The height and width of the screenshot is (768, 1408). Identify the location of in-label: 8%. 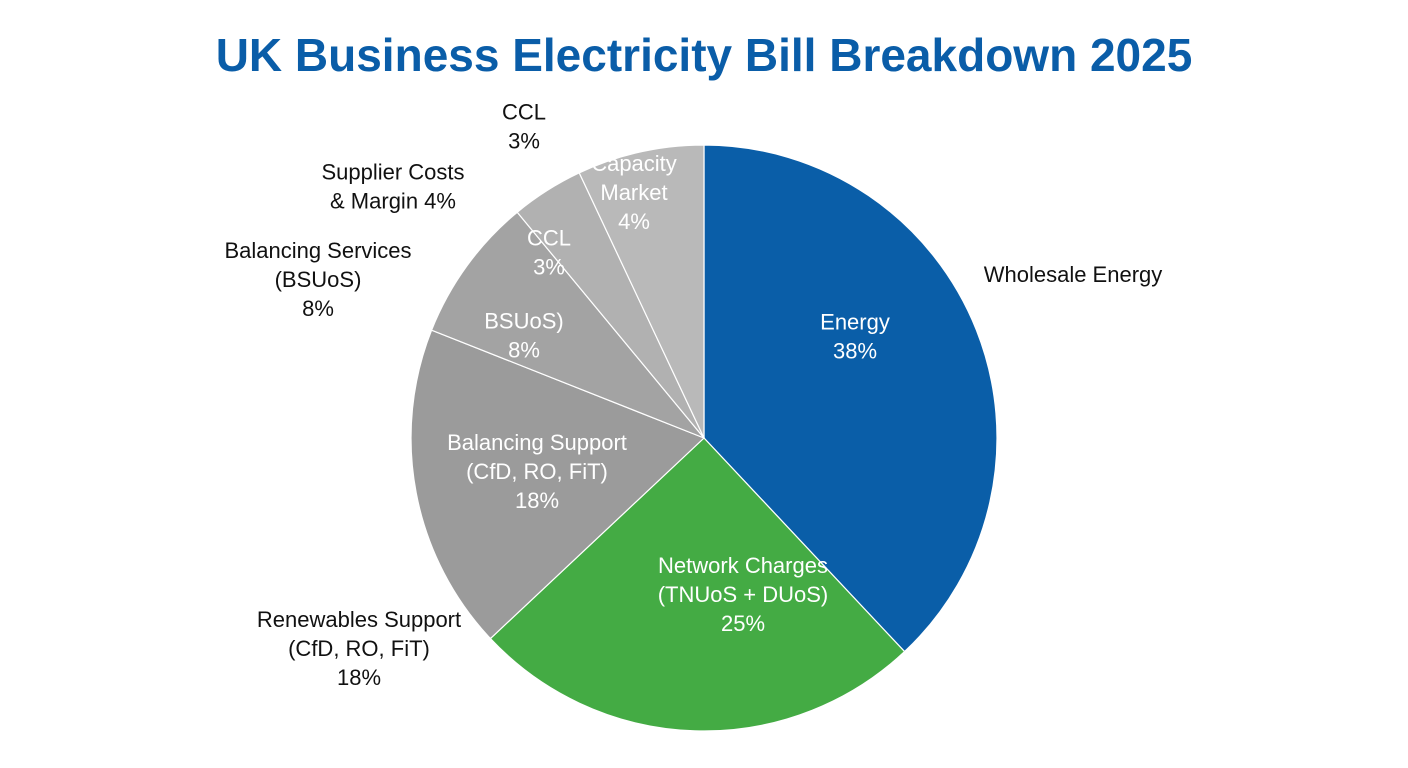
(524, 349).